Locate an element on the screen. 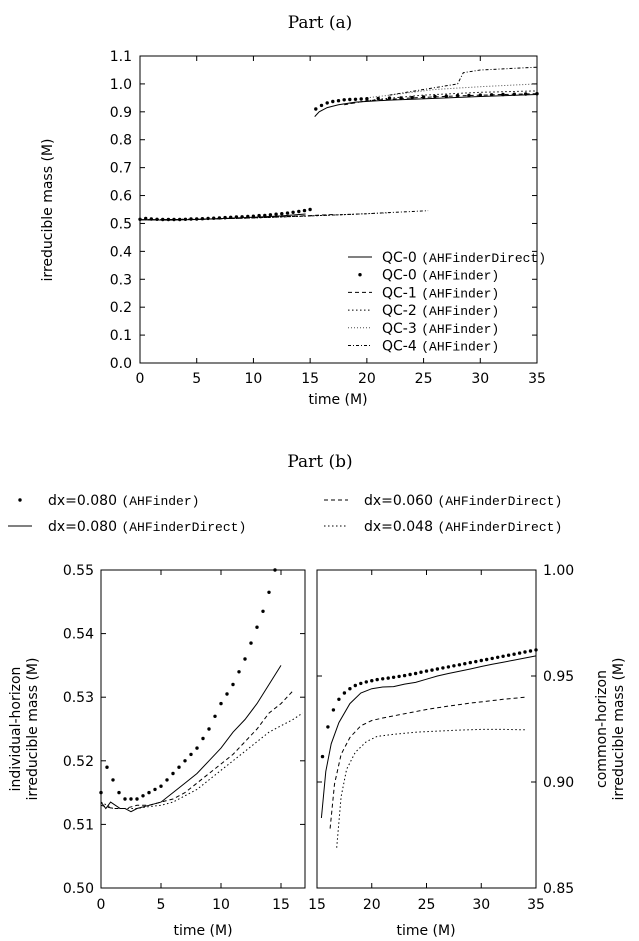 Image resolution: width=639 pixels, height=941 pixels. legend-label-0: QC-0 (AHFinderDirect) is located at coordinates (464, 258).